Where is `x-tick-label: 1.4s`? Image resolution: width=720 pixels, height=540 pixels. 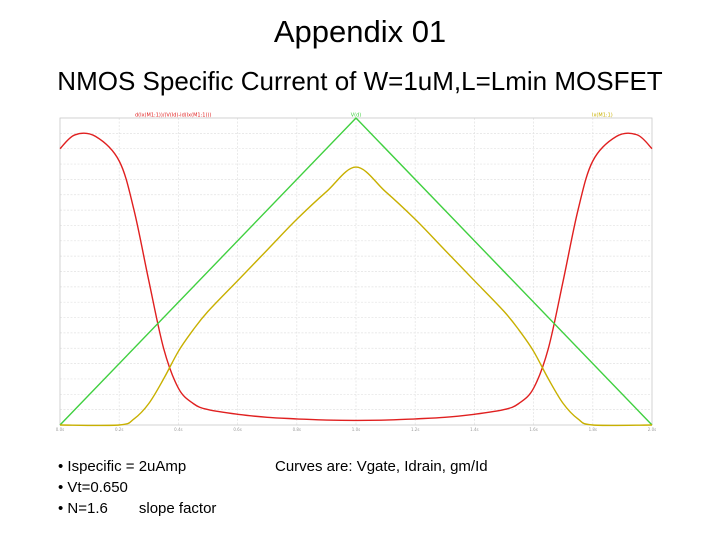
x-tick-label: 1.4s is located at coordinates (474, 429).